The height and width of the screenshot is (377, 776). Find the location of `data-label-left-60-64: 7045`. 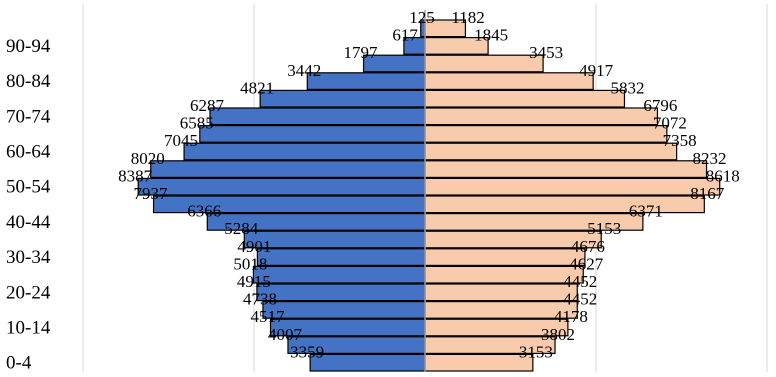

data-label-left-60-64: 7045 is located at coordinates (181, 140).